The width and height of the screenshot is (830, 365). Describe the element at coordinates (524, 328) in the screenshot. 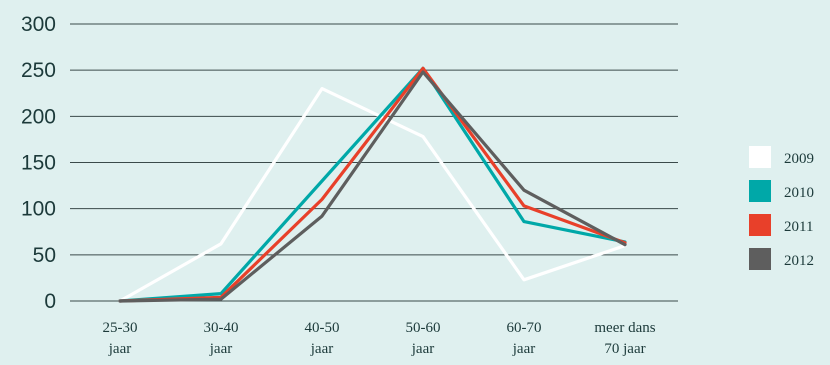

I see `x-tick-label-line: 60-70` at that location.